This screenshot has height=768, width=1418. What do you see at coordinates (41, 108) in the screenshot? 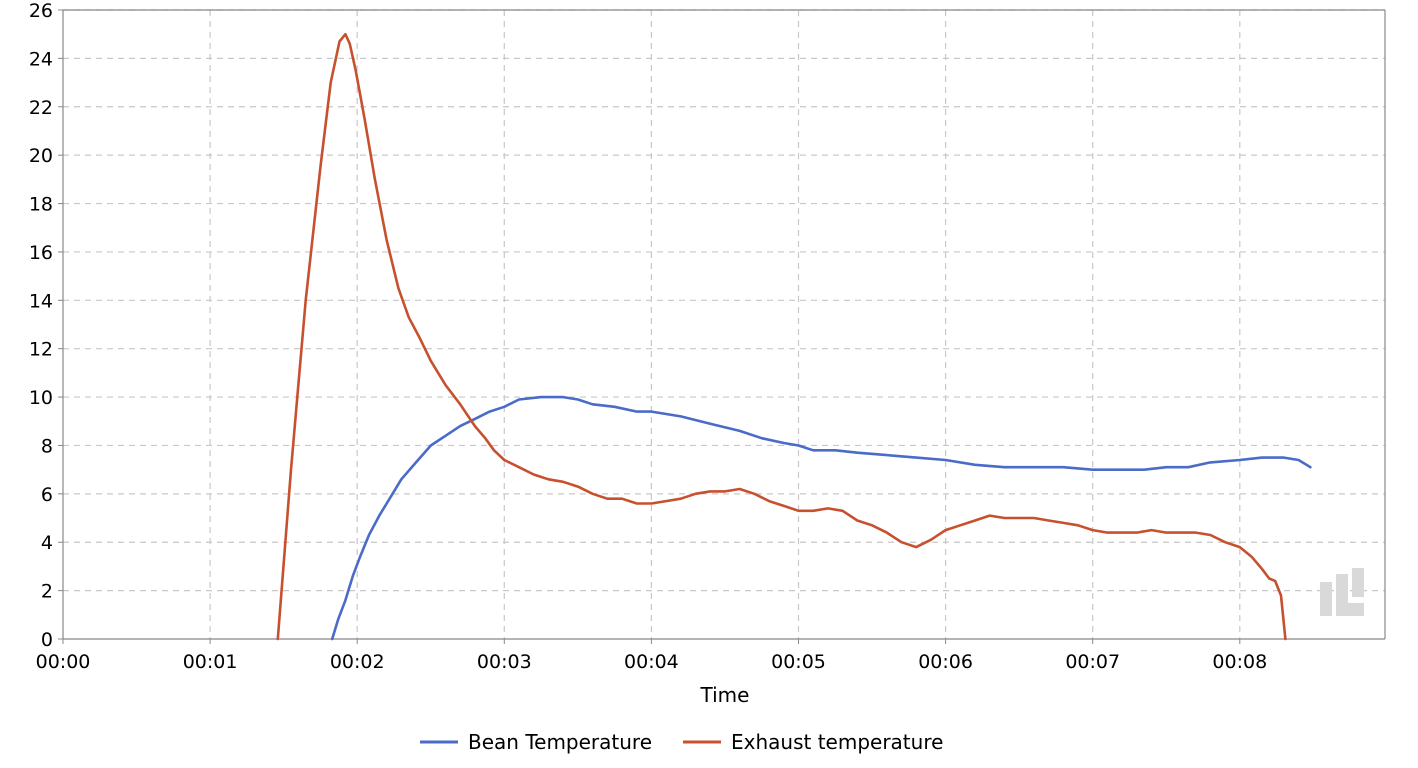
I see `y-tick-label: 22` at bounding box center [41, 108].